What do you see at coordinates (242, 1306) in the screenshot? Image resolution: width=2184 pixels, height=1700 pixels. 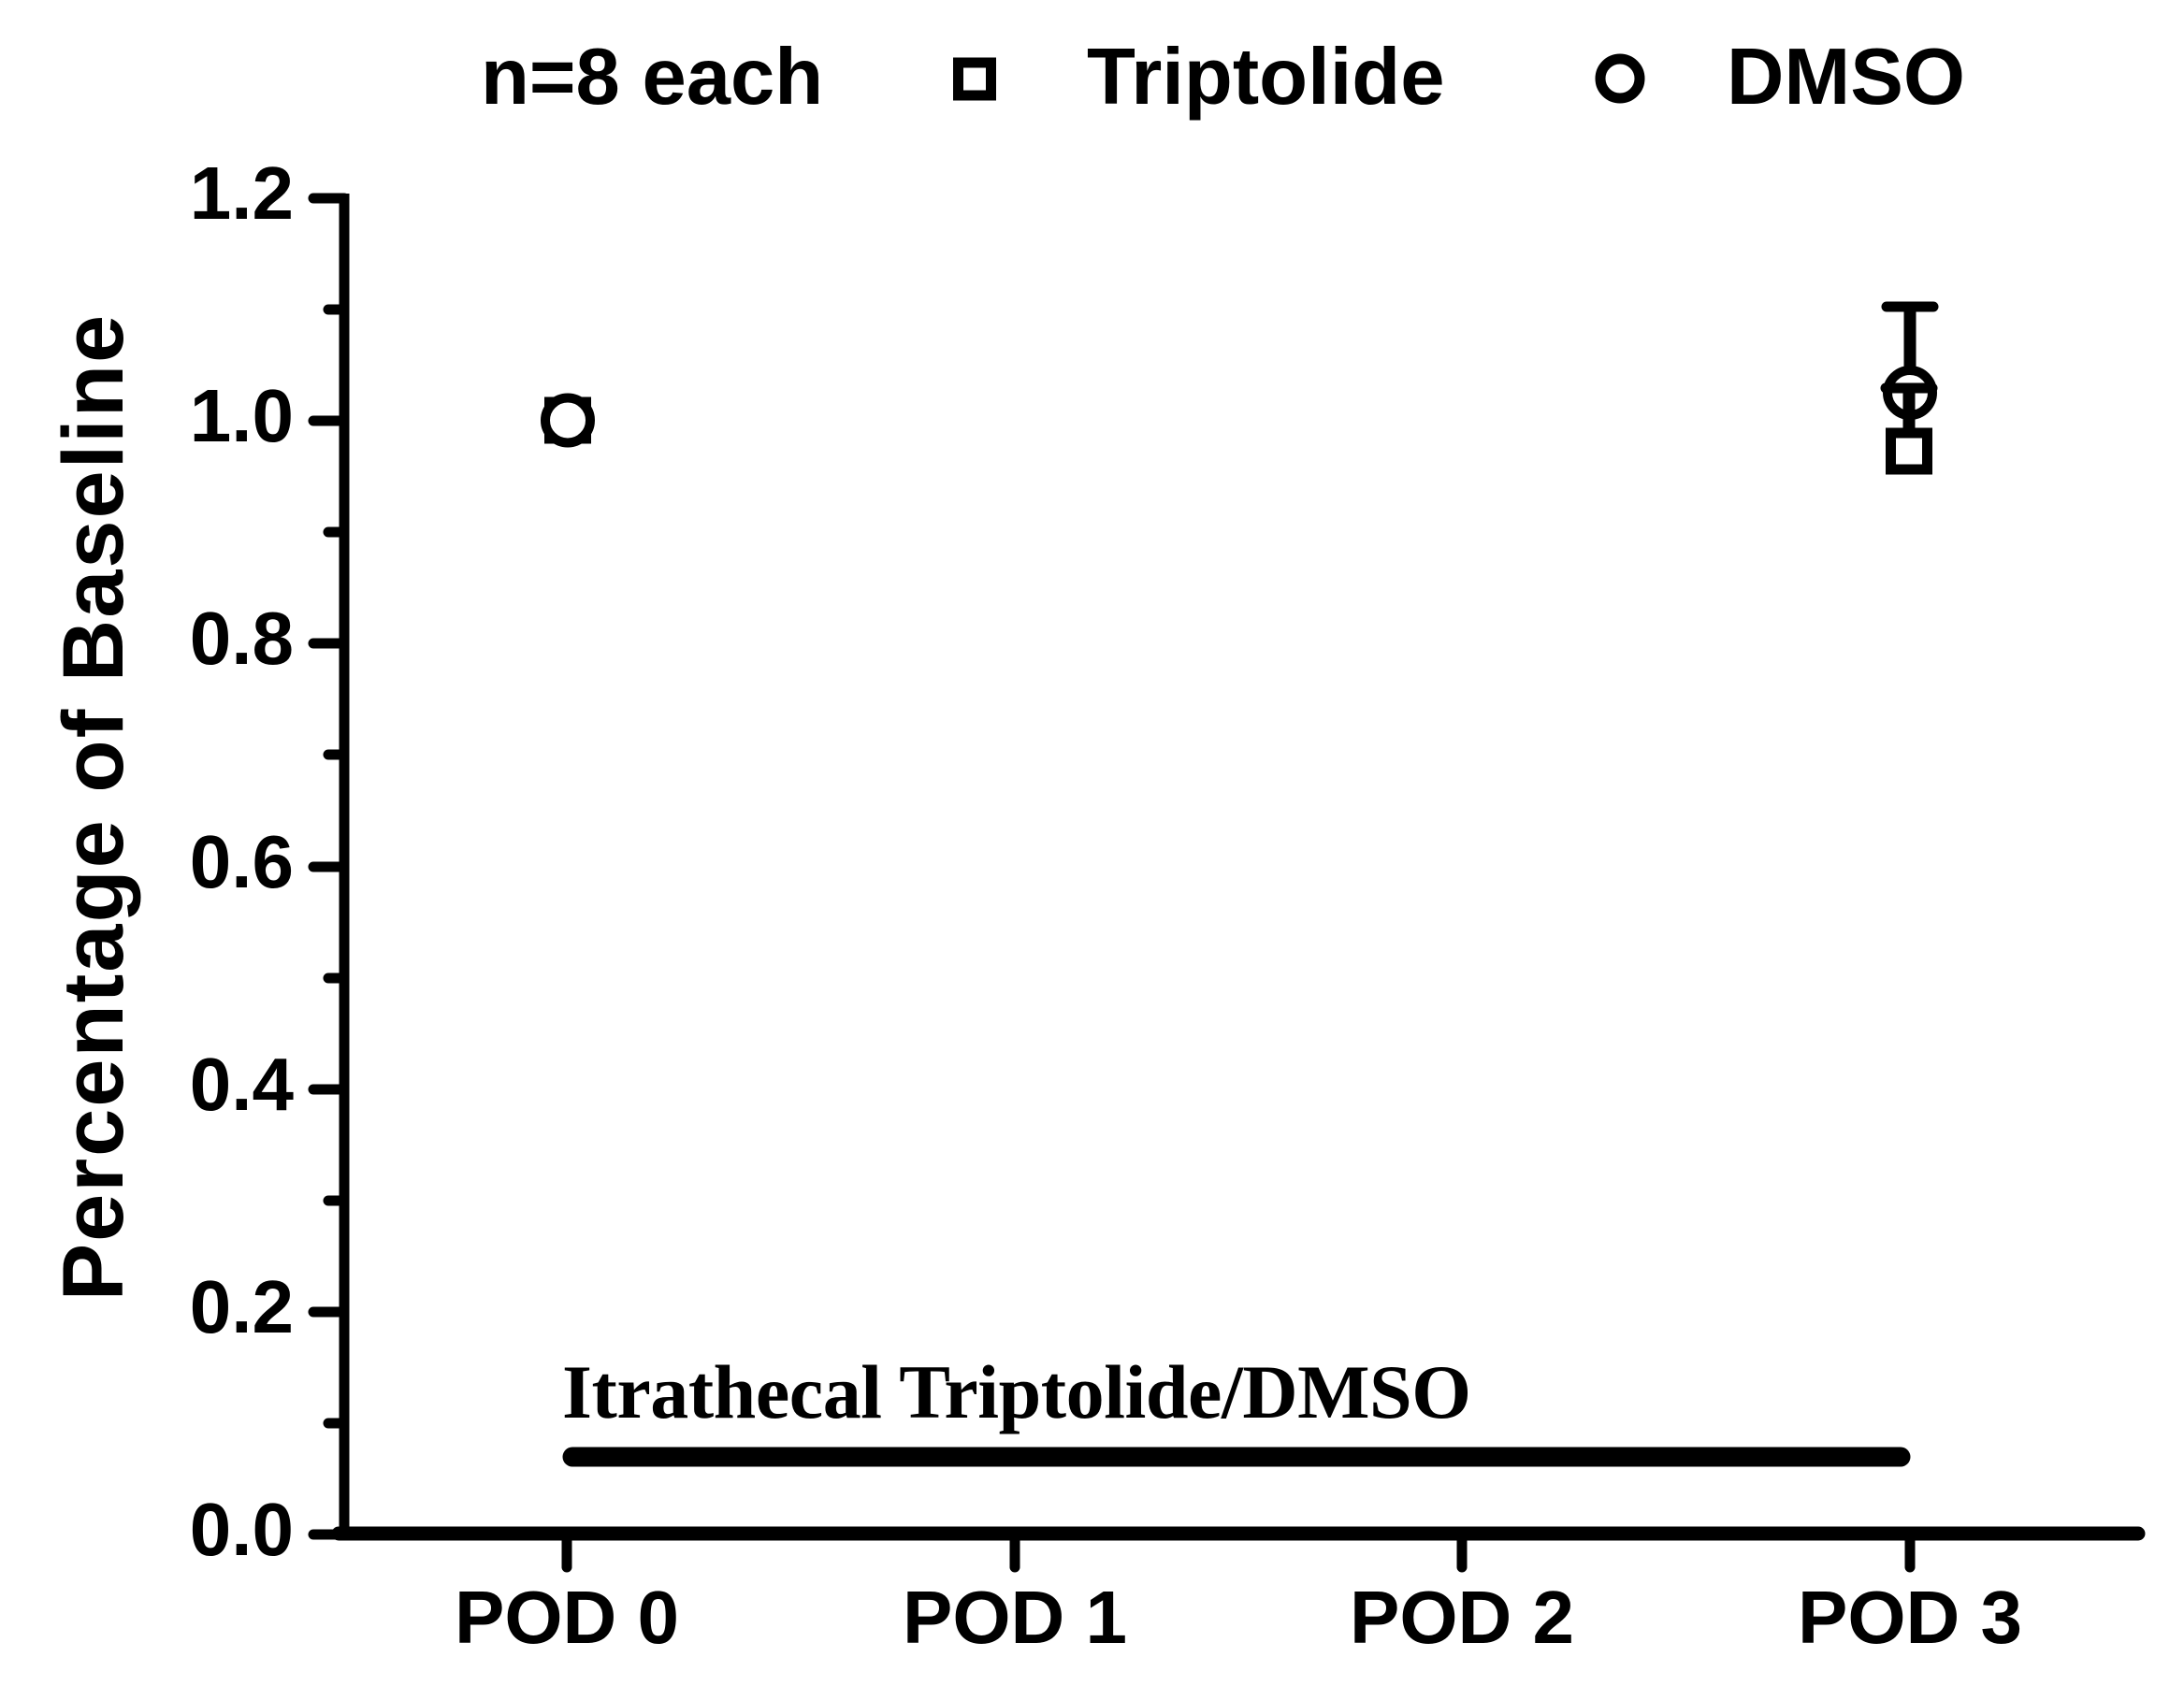 I see `svg-text: 0.2` at bounding box center [242, 1306].